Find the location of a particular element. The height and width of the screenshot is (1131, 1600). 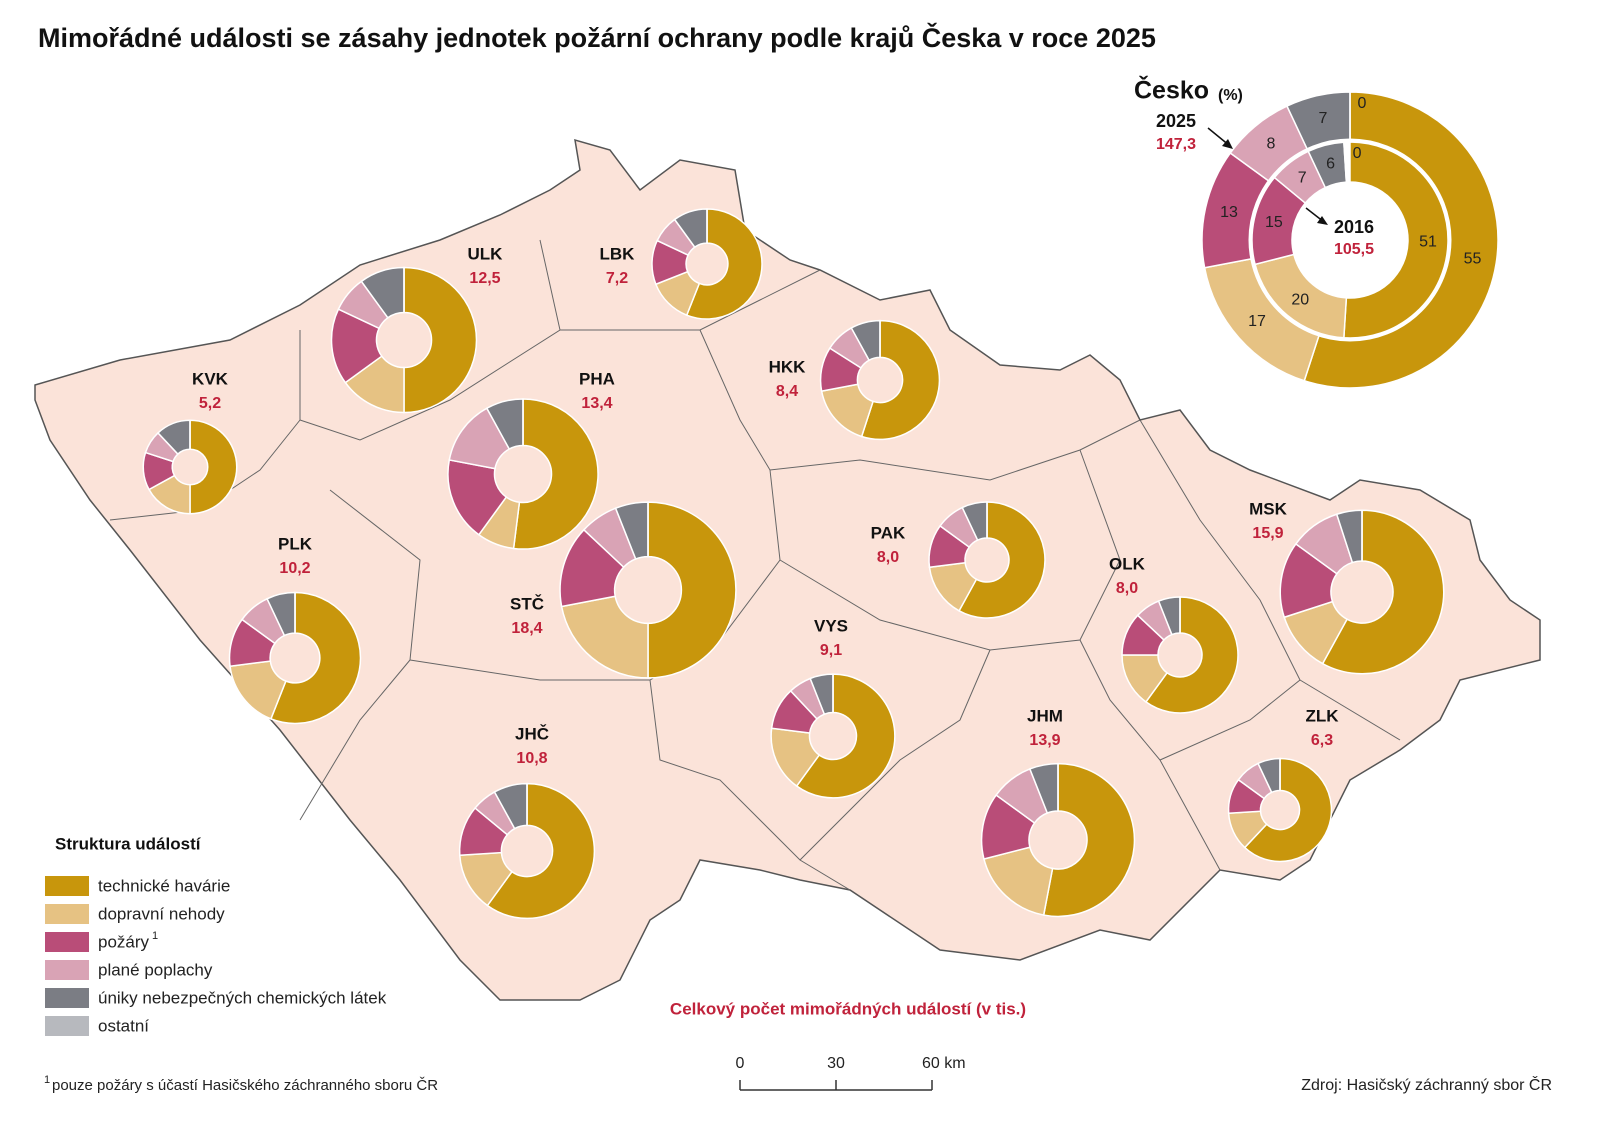

legend-label: ostatní is located at coordinates (123, 1025).